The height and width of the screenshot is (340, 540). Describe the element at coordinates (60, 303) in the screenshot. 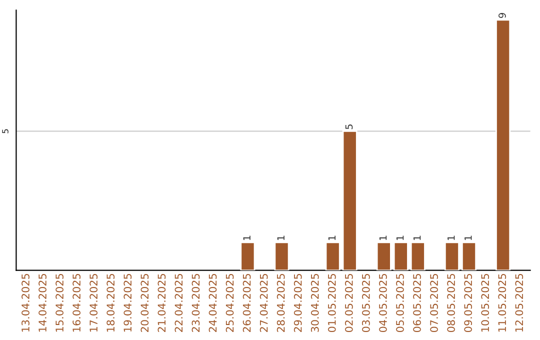

I see `x-tick-label: 15.04.2025` at that location.